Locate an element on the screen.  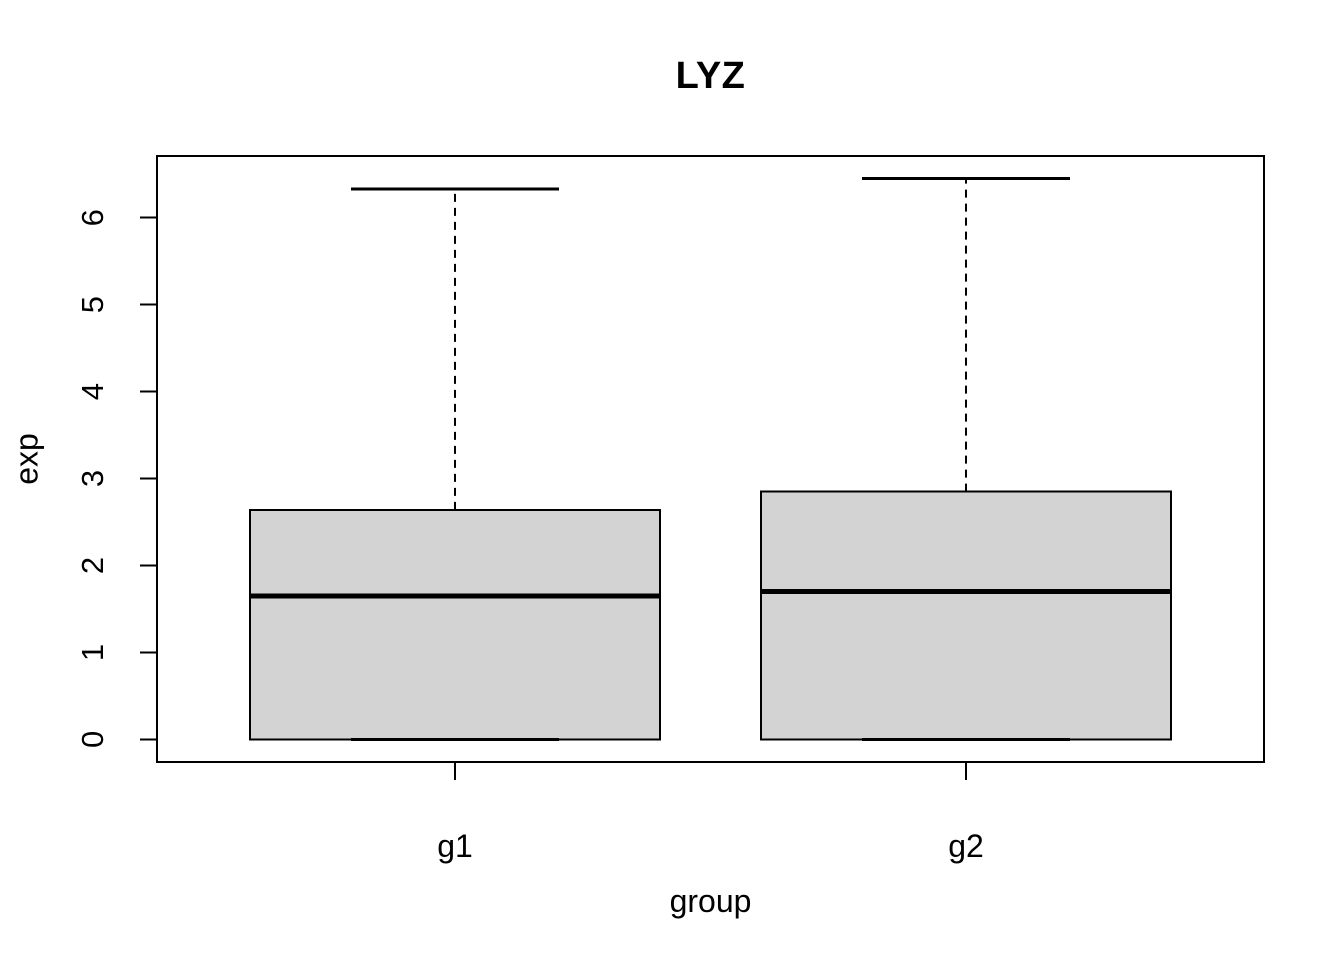
y-tick-label: 4 is located at coordinates (92, 391).